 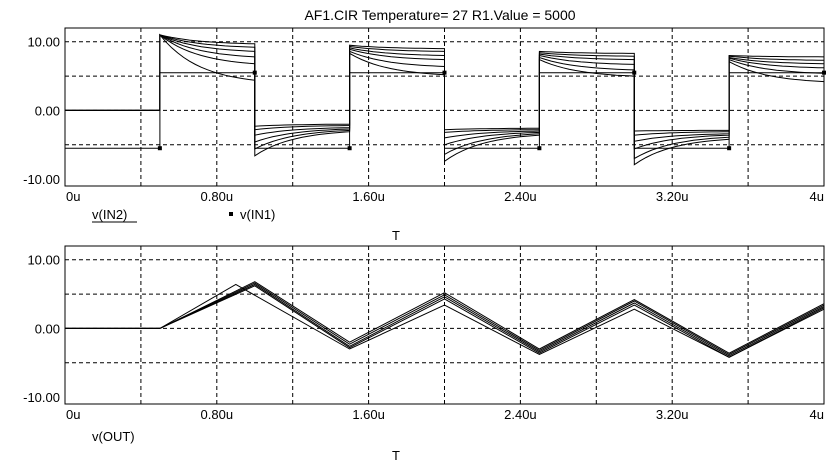 I want to click on legend-v-in1-marker, so click(x=231, y=214).